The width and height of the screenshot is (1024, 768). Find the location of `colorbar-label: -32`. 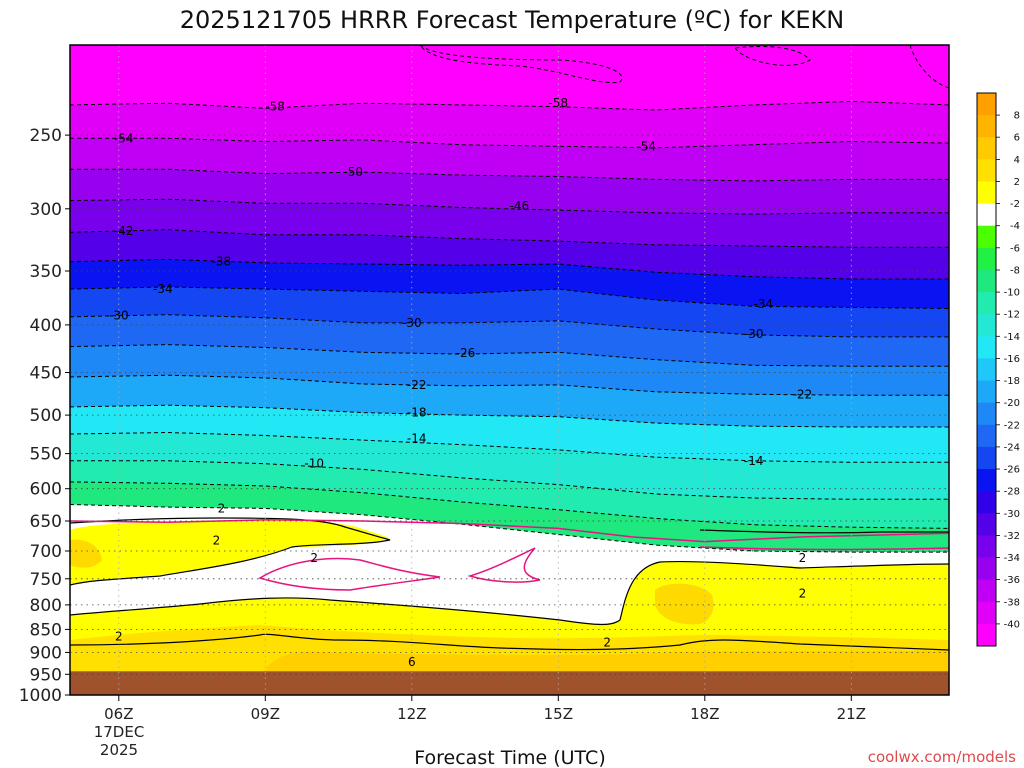

colorbar-label: -32 is located at coordinates (1012, 536).